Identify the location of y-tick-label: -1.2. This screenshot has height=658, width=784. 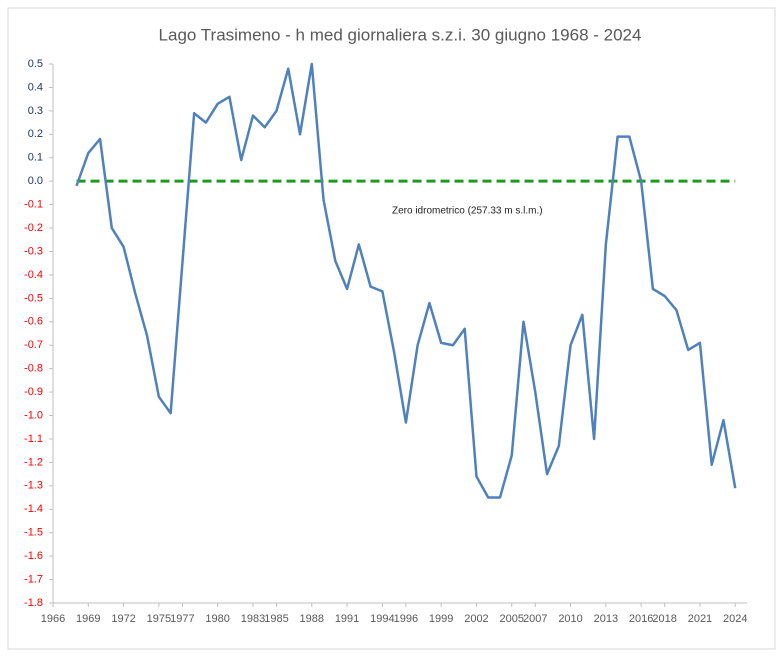
(33, 462).